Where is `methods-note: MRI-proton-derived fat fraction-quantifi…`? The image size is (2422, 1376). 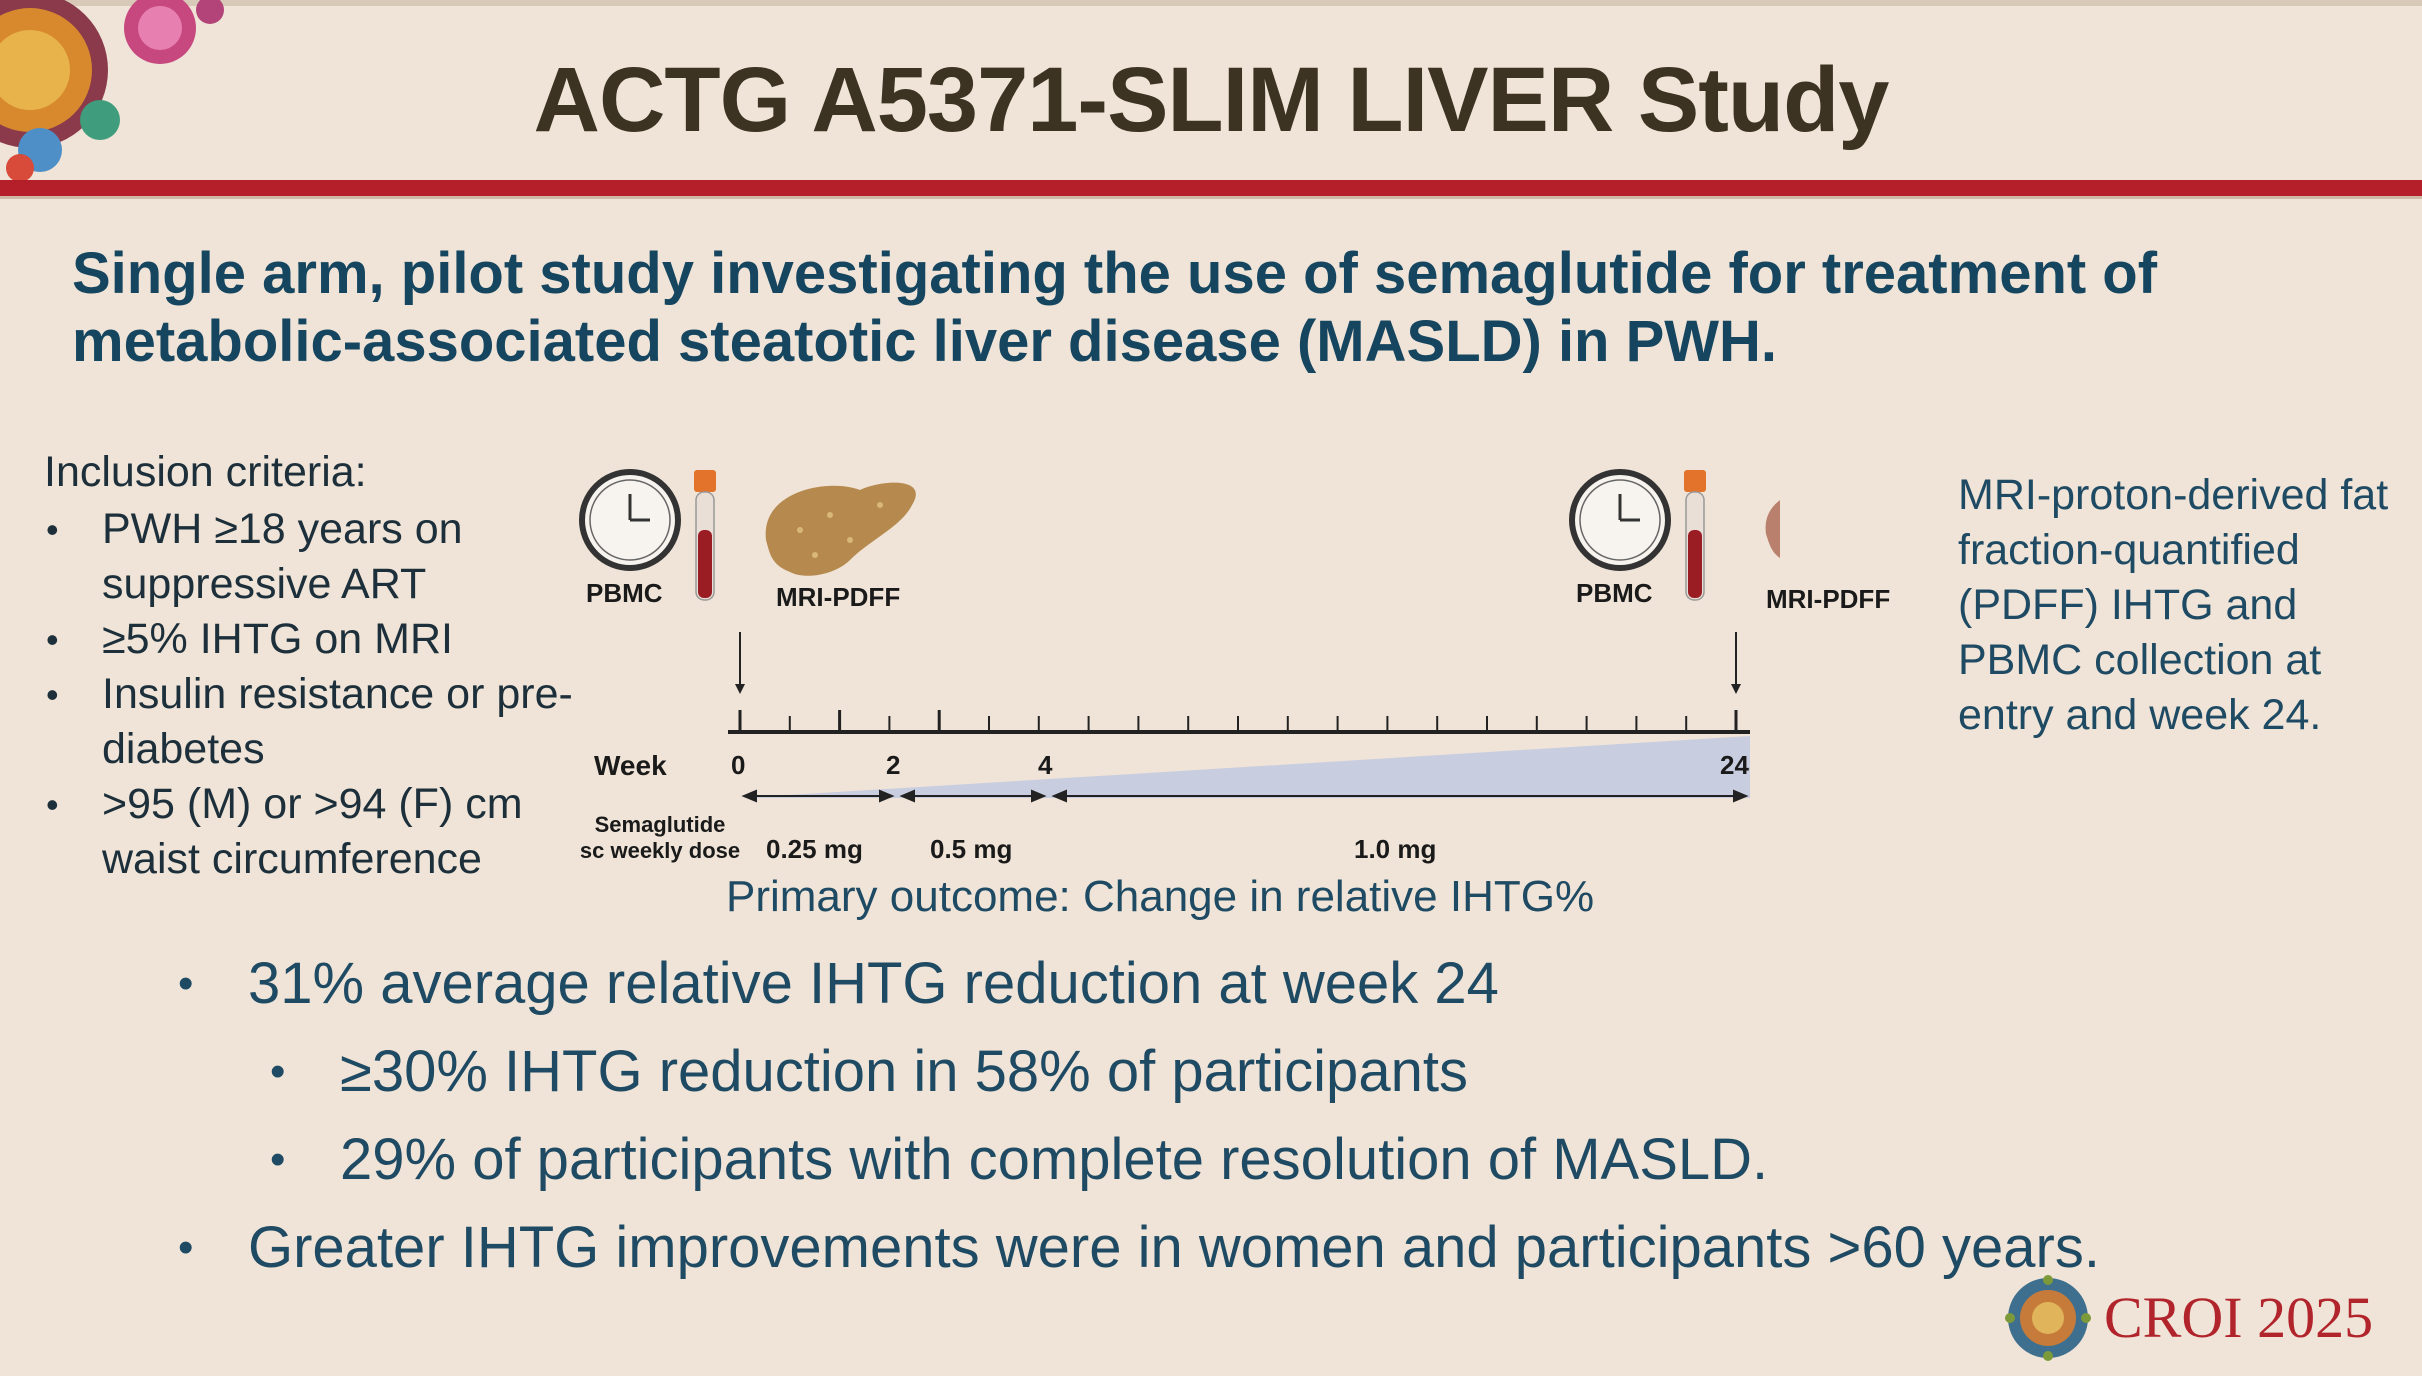 methods-note: MRI-proton-derived fat fraction-quantifi… is located at coordinates (2173, 605).